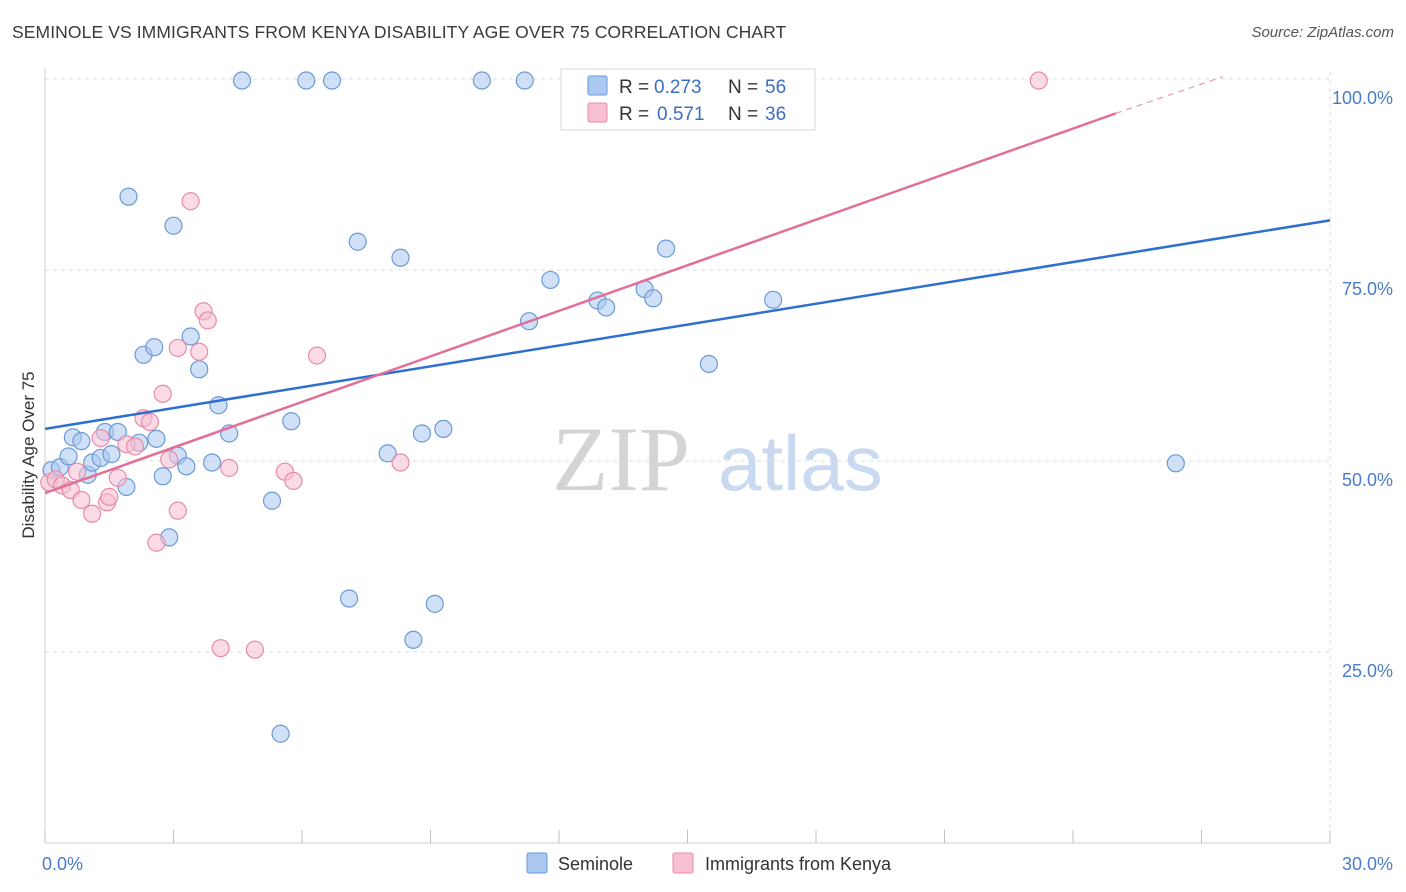  What do you see at coordinates (1367, 864) in the screenshot?
I see `x-tick-label-max: 30.0%` at bounding box center [1367, 864].